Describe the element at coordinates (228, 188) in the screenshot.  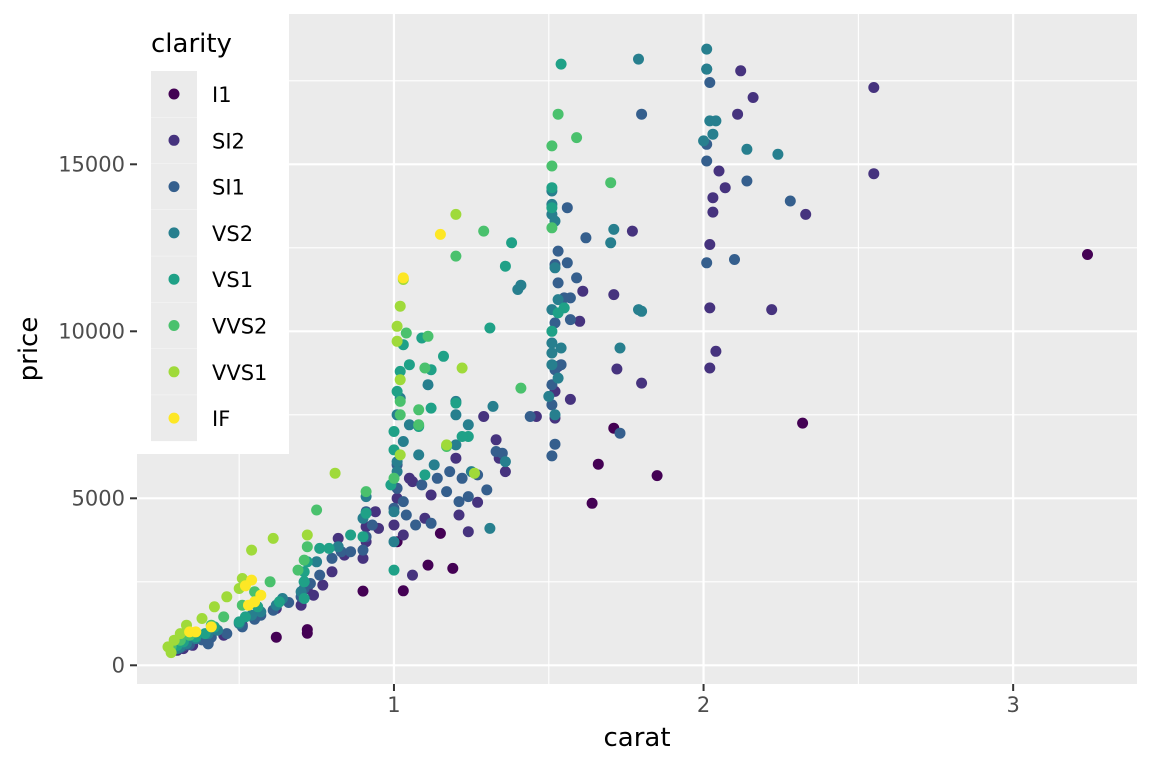
I see `legend-label: SI1` at that location.